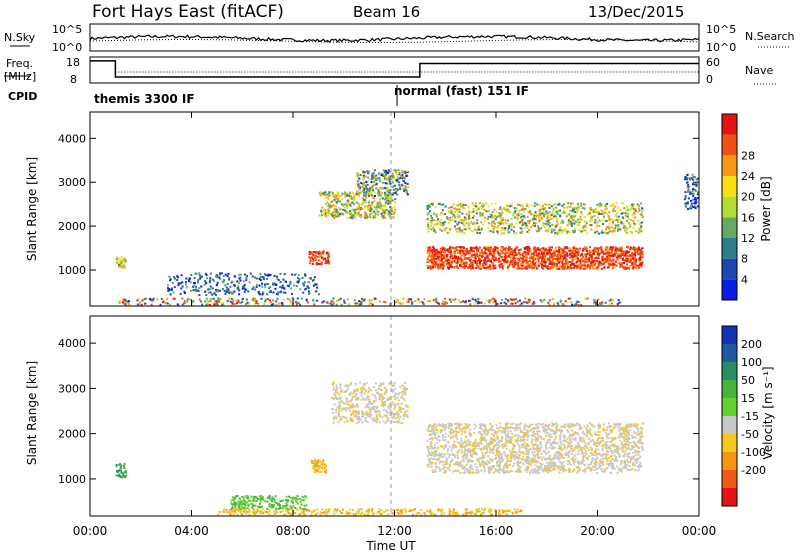 This screenshot has width=800, height=554. I want to click on colorbar-swatch, so click(729, 248).